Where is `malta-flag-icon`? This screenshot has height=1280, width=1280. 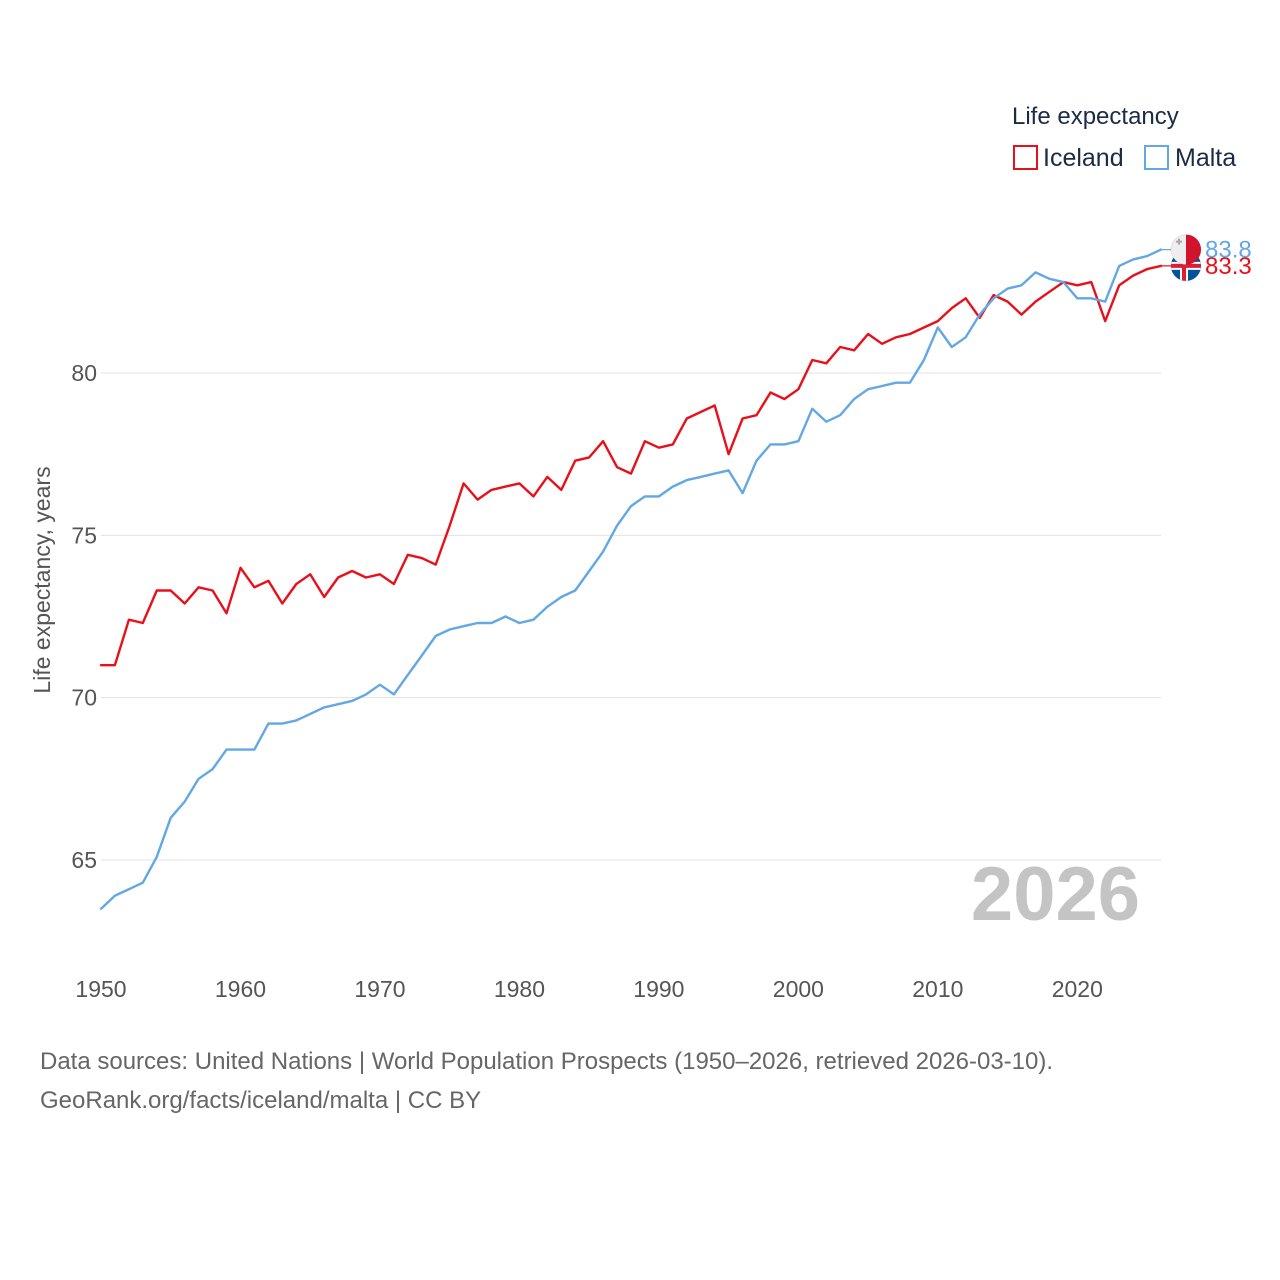 malta-flag-icon is located at coordinates (1186, 250).